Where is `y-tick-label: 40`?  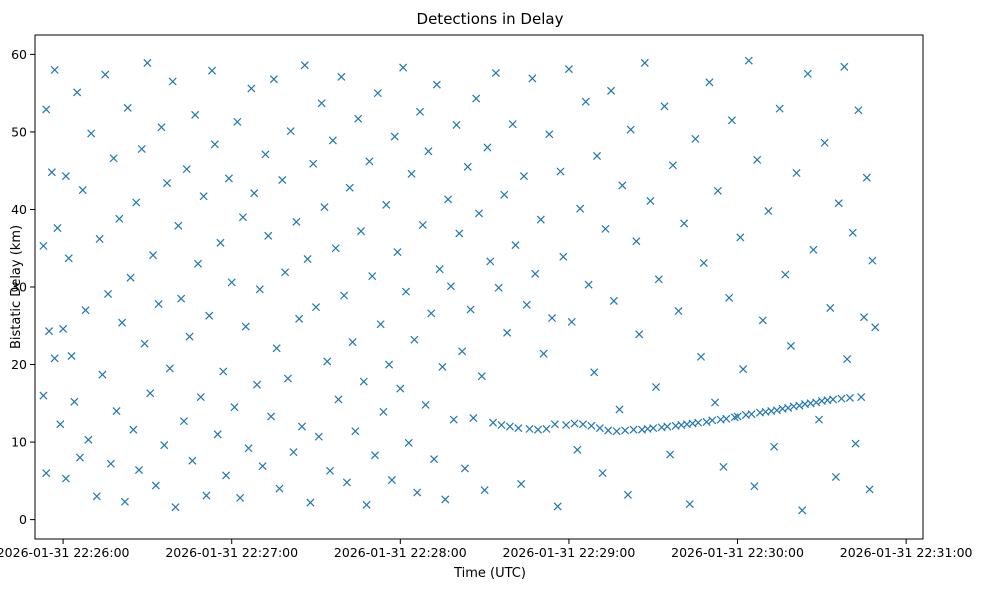 y-tick-label: 40 is located at coordinates (19, 209).